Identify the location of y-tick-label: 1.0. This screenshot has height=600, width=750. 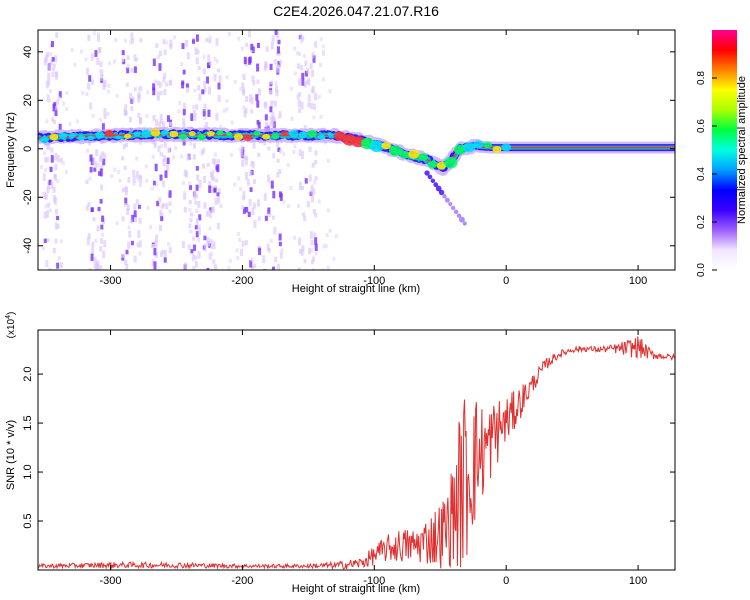
(28, 471).